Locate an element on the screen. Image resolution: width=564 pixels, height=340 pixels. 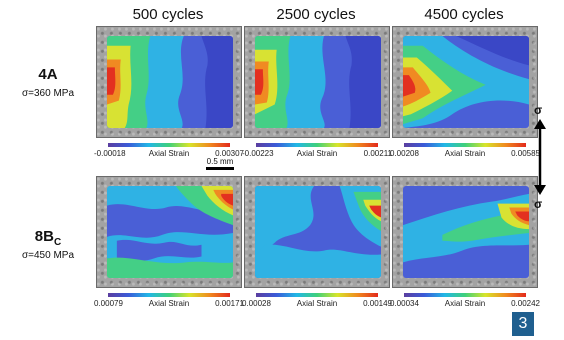
colorbar-max: 0.00211 is located at coordinates (377, 153).